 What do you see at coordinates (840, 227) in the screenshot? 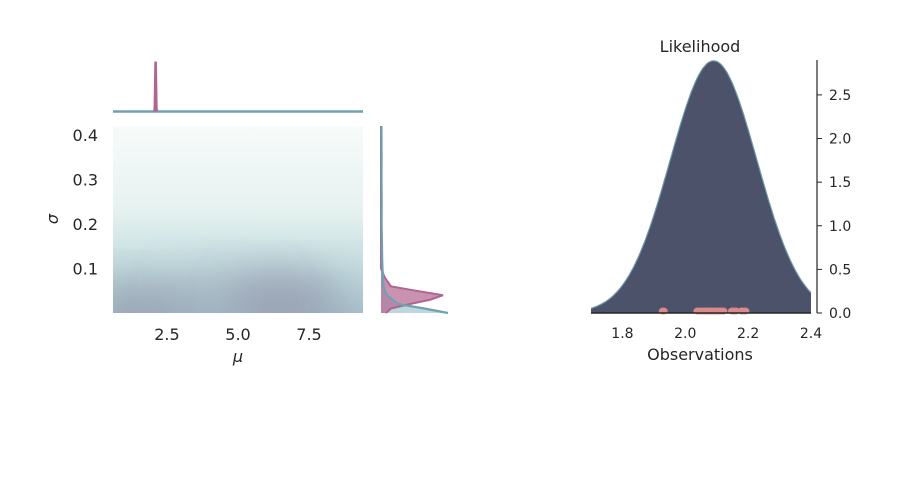
I see `y-tick-label: 1.0` at bounding box center [840, 227].